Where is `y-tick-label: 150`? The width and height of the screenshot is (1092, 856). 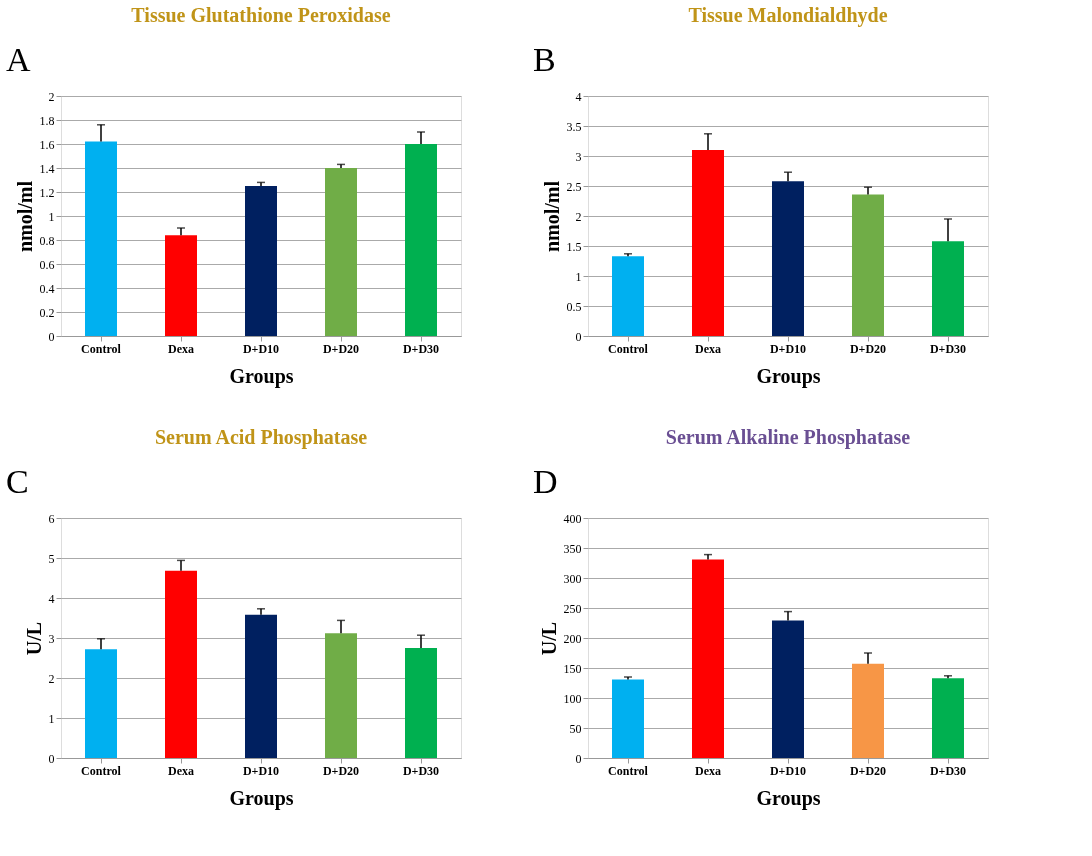
y-tick-label: 150 is located at coordinates (572, 668).